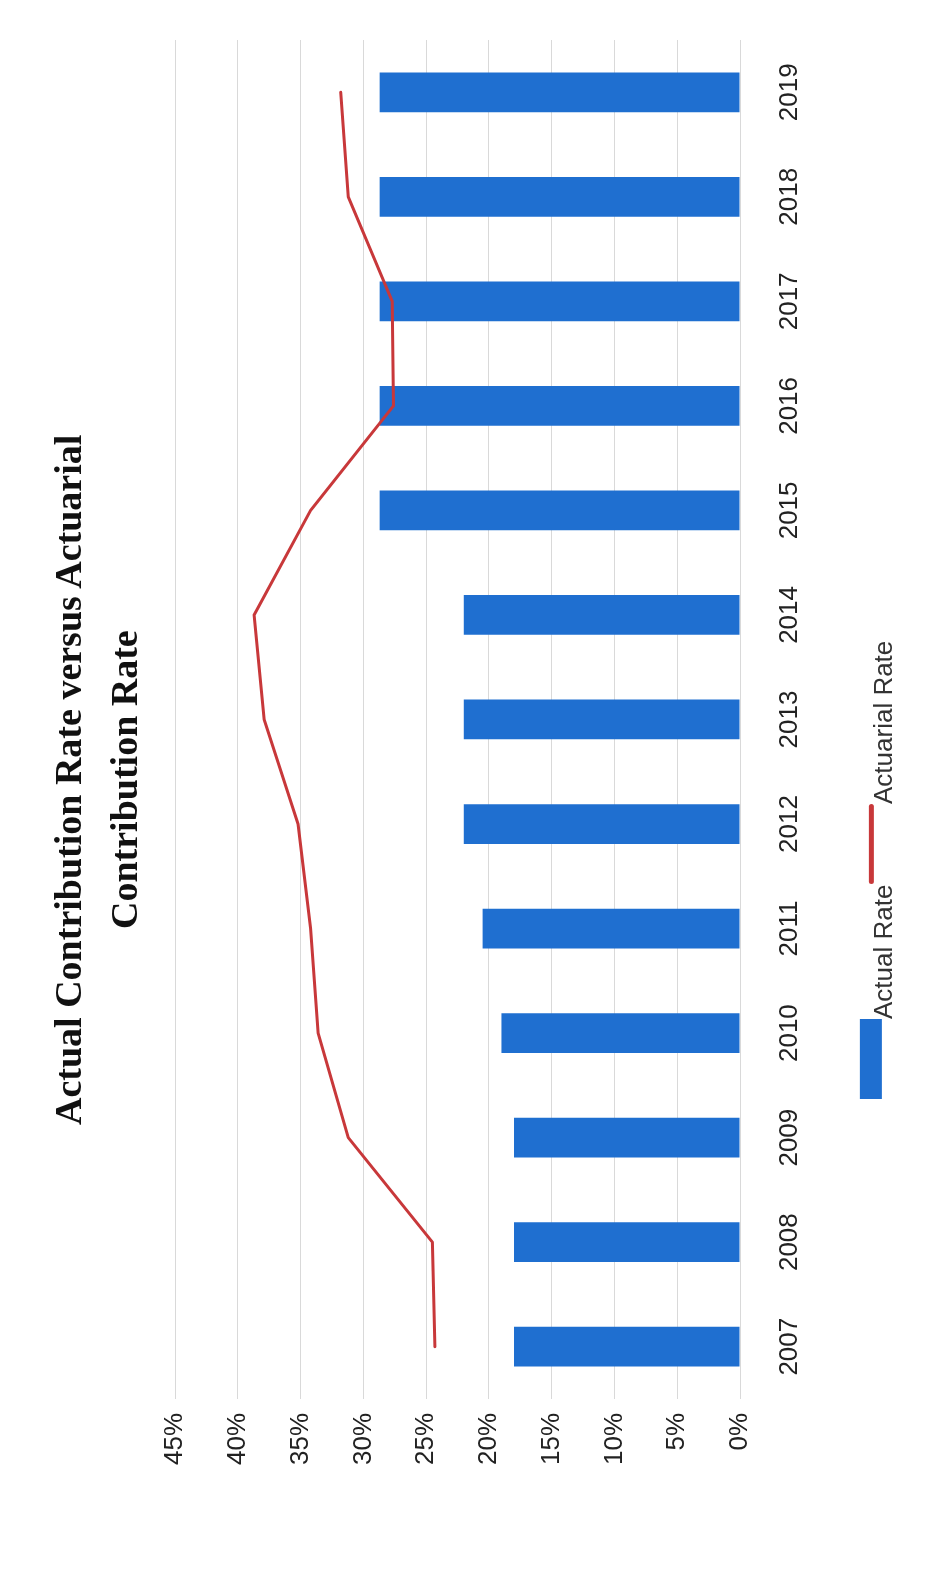 This screenshot has width=944, height=1579. Describe the element at coordinates (788, 510) in the screenshot. I see `y-tick-label: 2015` at that location.